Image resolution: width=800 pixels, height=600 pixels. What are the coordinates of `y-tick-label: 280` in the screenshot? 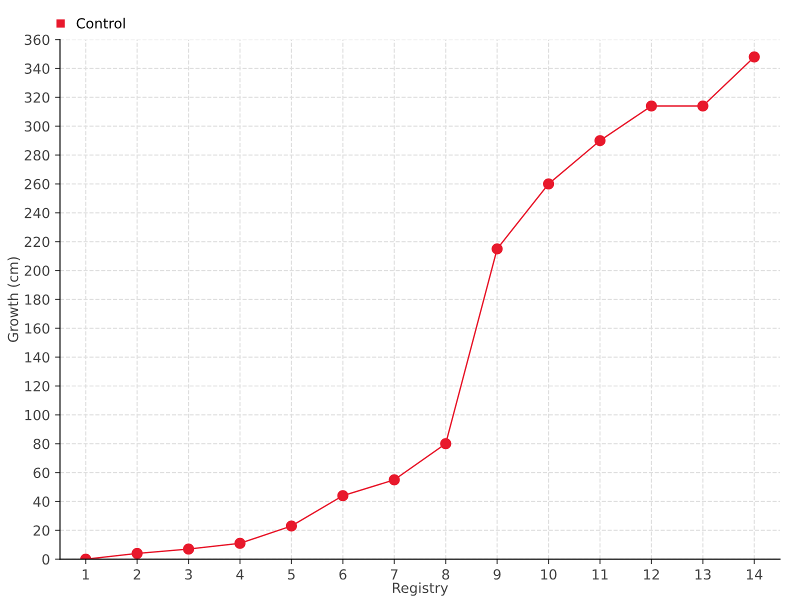 It's located at (37, 155).